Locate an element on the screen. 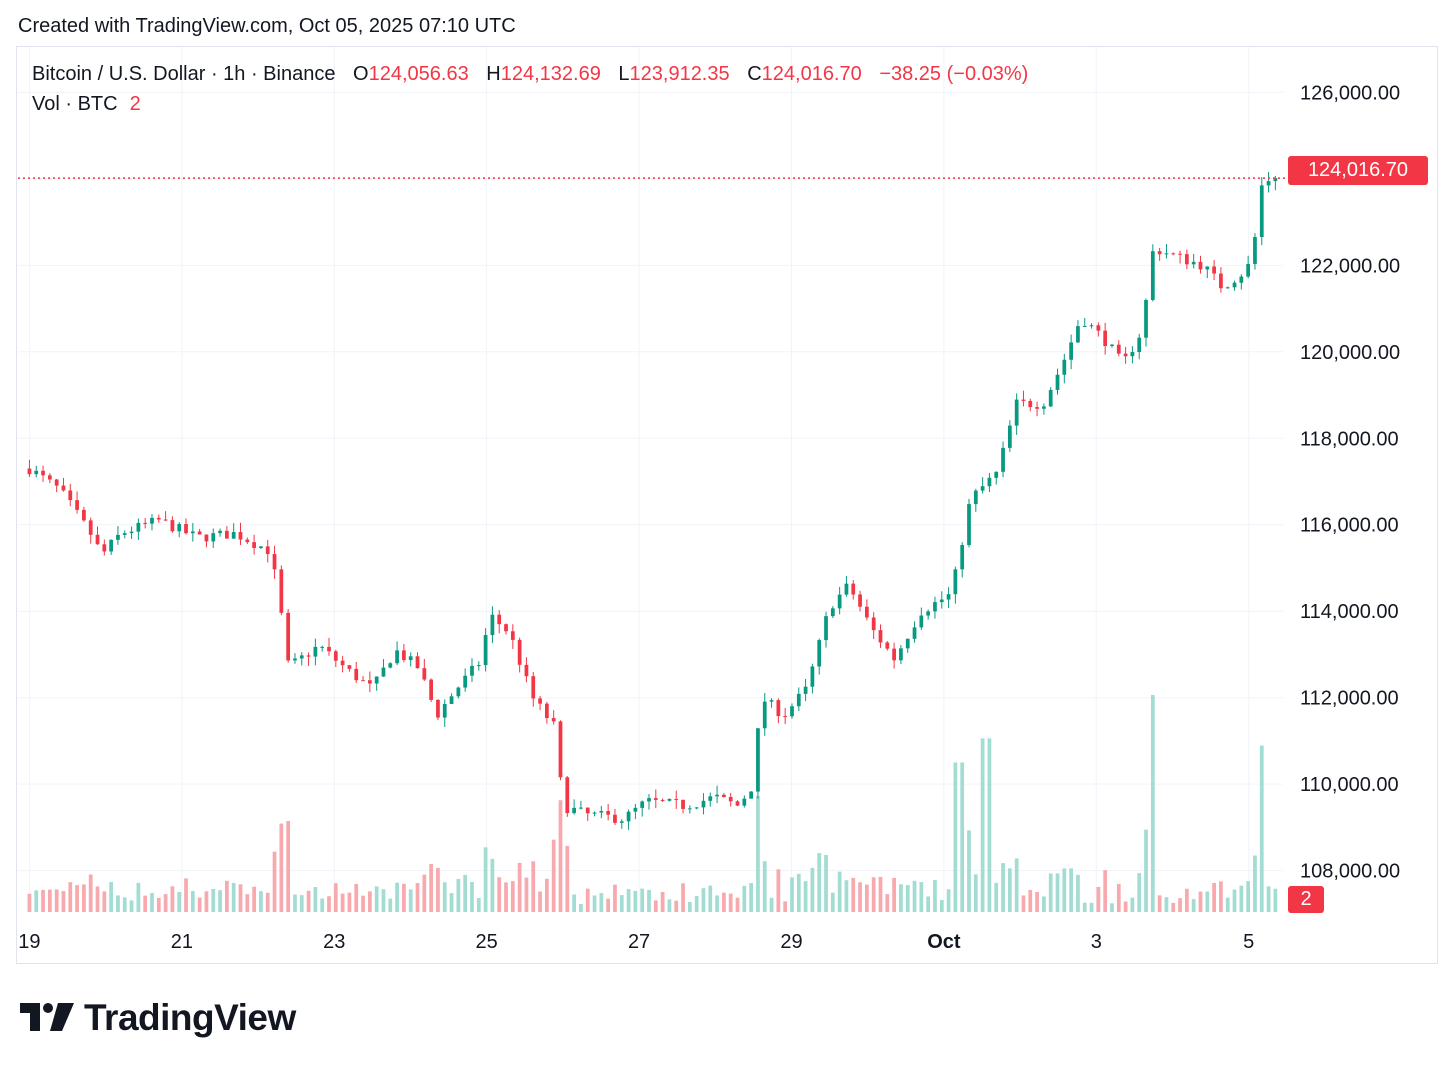 This screenshot has width=1456, height=1070. time-tick-label: 19 is located at coordinates (29, 942).